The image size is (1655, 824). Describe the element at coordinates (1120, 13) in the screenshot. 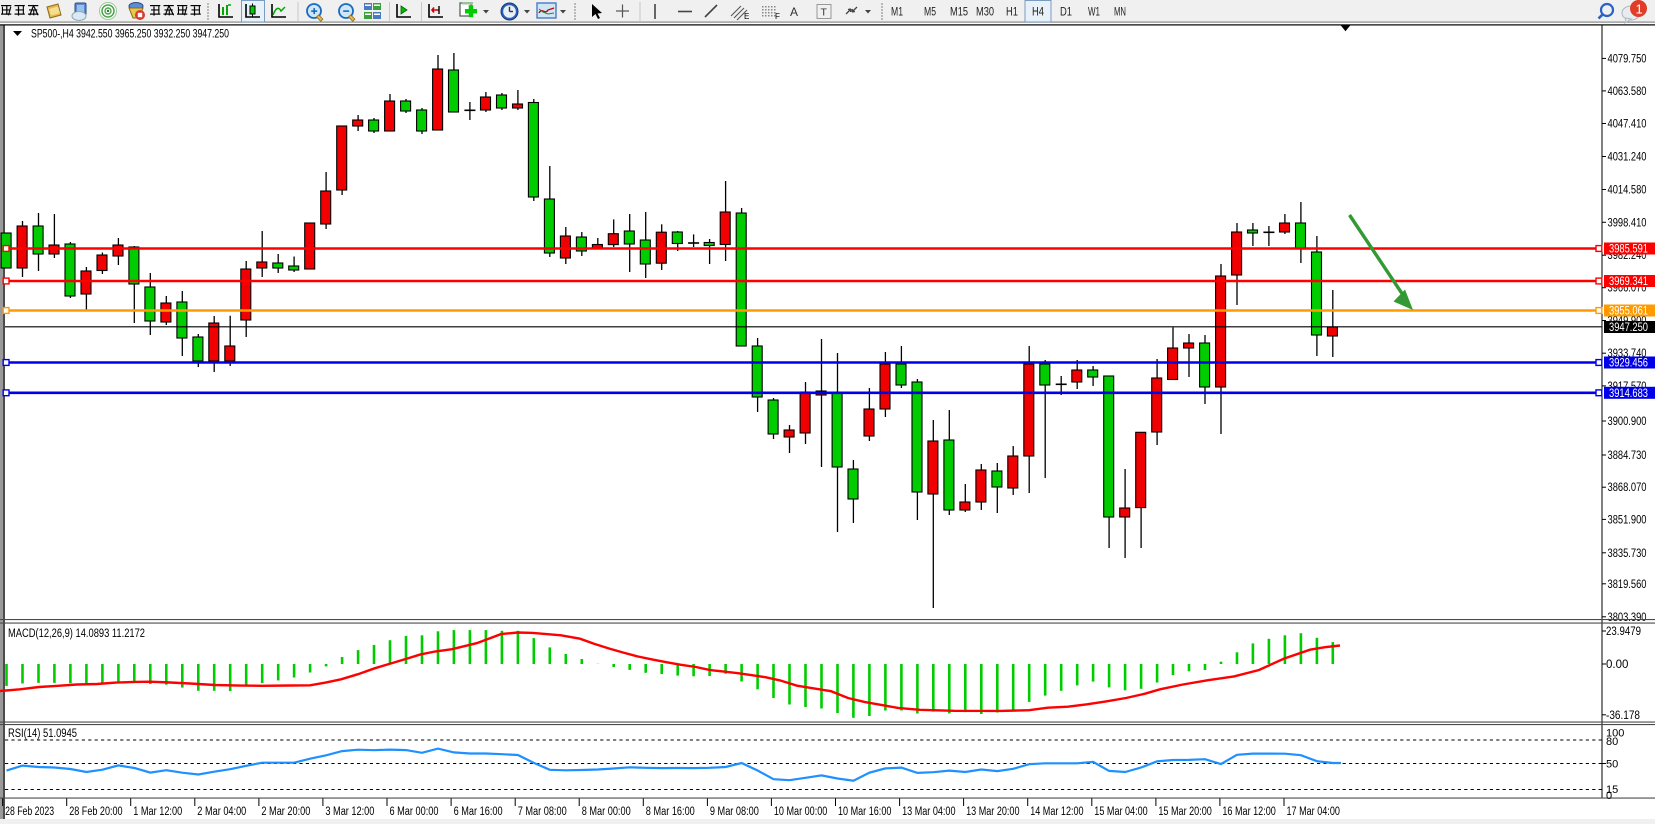

I see `svg-text: MN` at that location.